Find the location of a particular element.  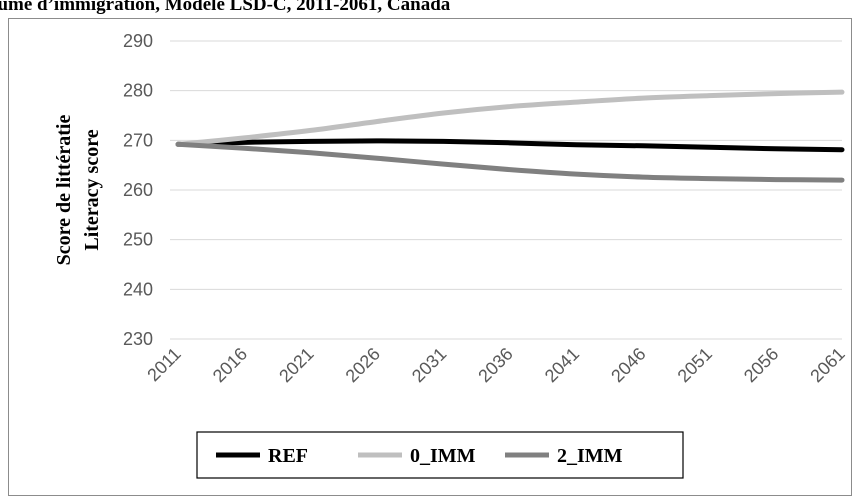

x-tick-label: 2011 is located at coordinates (164, 365).